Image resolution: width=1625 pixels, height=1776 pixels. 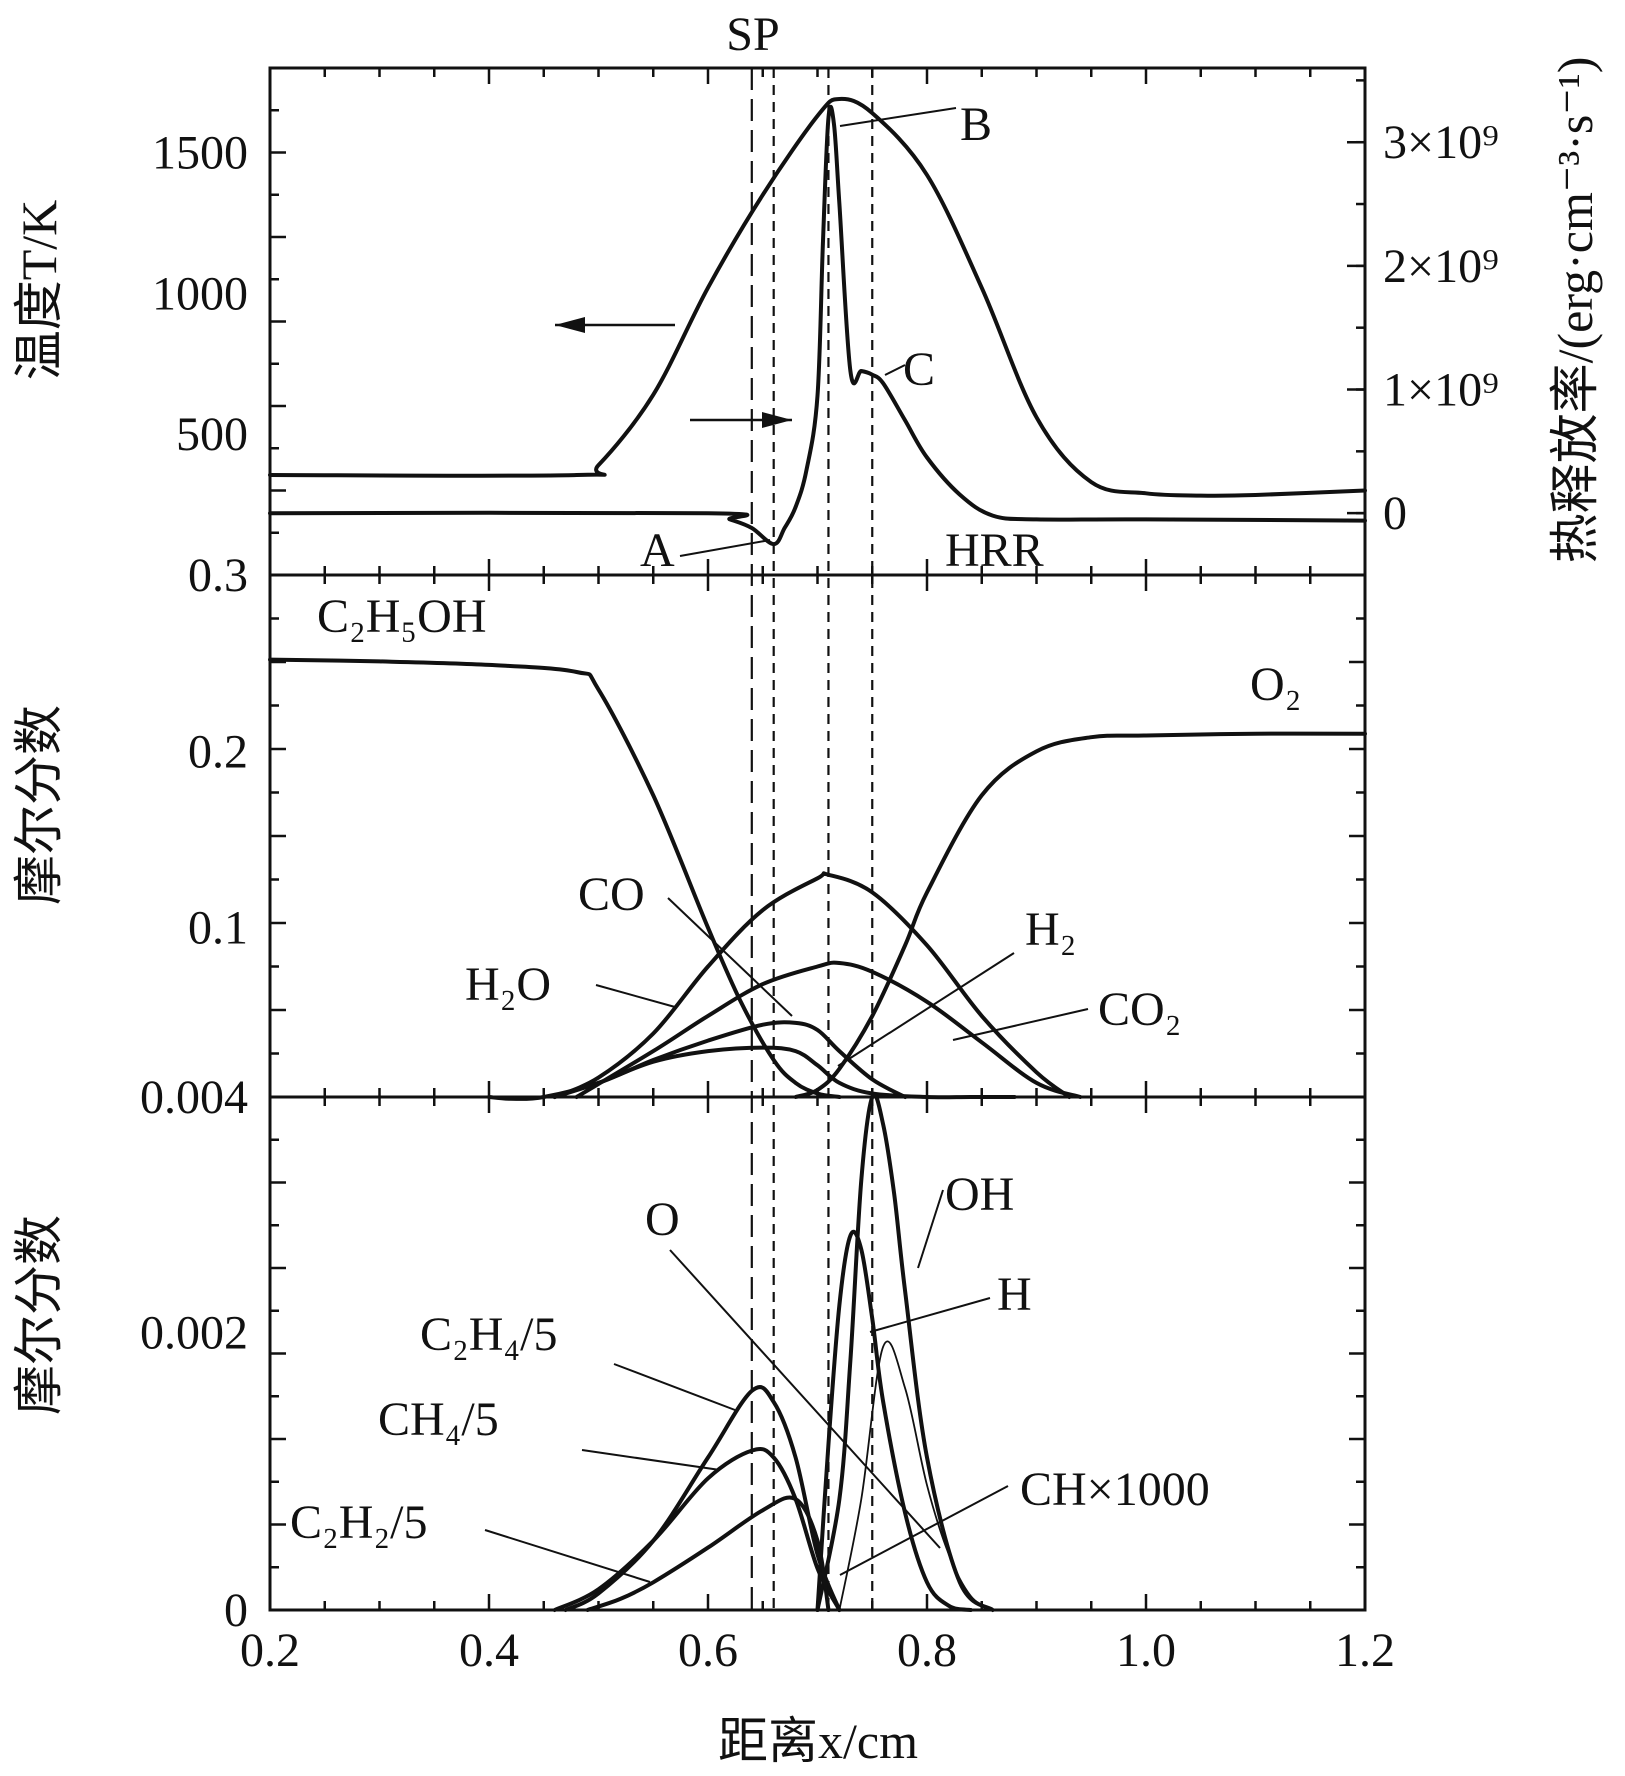 I want to click on y-tick-label: 500, so click(x=212, y=434).